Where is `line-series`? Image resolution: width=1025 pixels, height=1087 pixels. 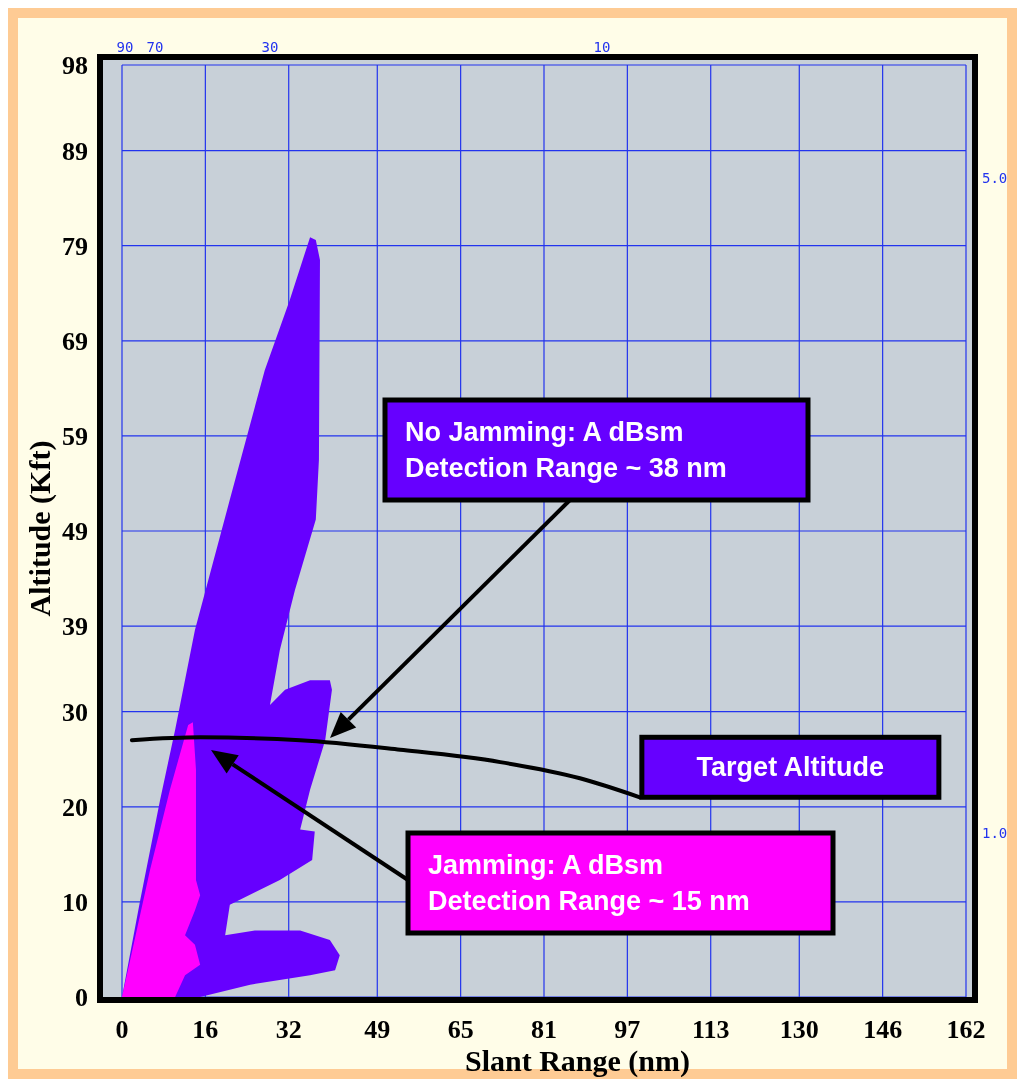 line-series is located at coordinates (385, 767).